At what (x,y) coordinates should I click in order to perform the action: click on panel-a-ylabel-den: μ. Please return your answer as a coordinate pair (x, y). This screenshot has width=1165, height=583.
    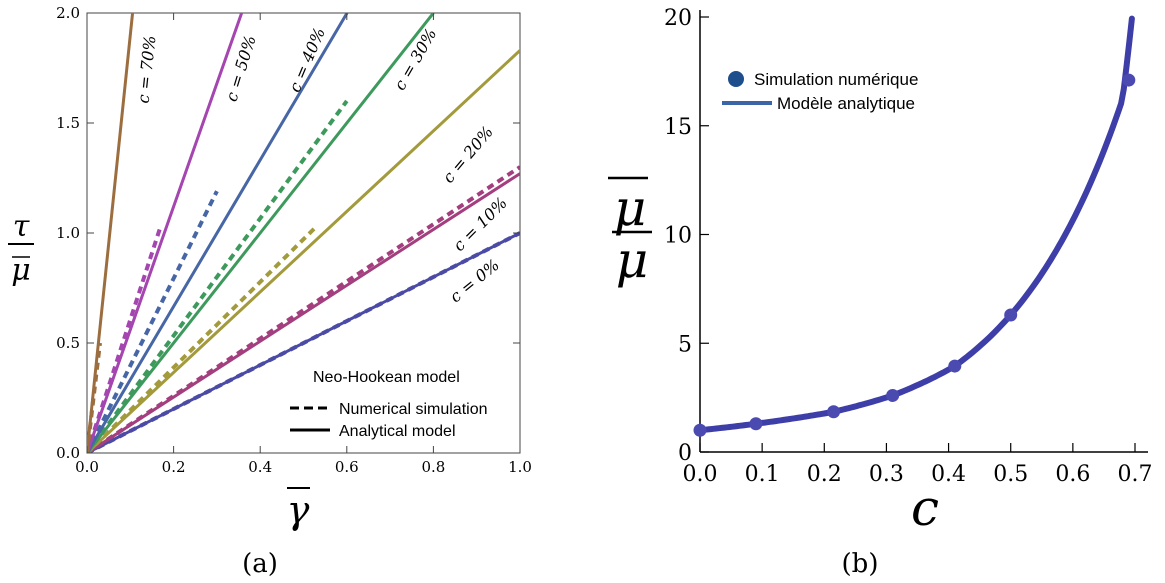
    Looking at the image, I should click on (21, 270).